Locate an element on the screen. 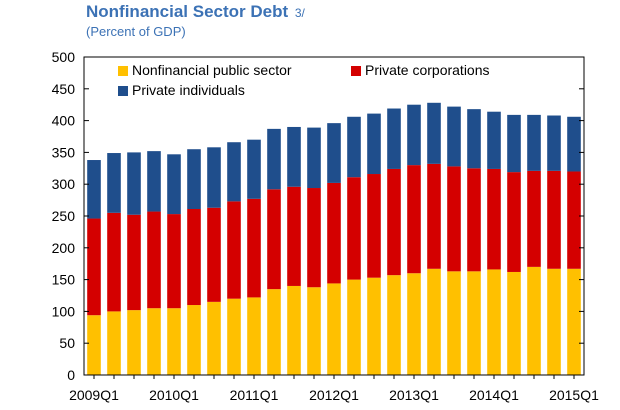  y-tick-label: 100 is located at coordinates (64, 311).